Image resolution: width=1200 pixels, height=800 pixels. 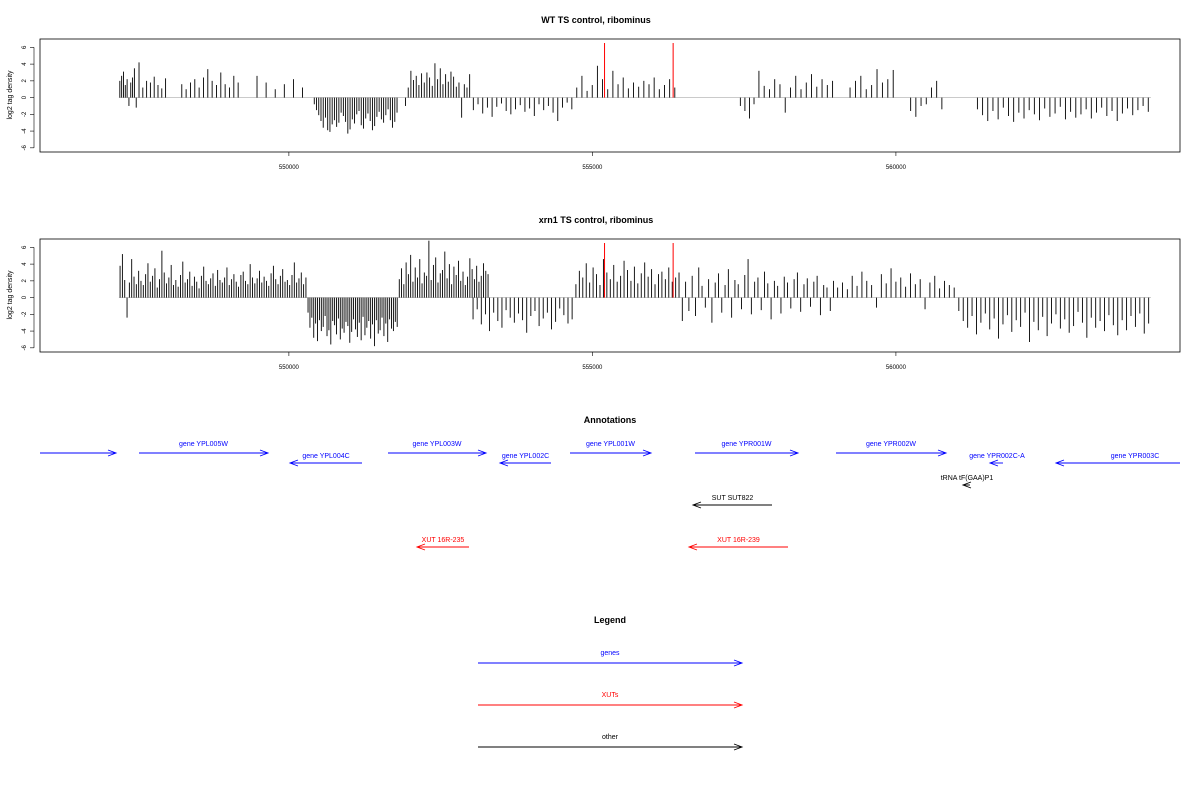 I want to click on legend-panel: Legend genes XUTs other, so click(x=611, y=683).